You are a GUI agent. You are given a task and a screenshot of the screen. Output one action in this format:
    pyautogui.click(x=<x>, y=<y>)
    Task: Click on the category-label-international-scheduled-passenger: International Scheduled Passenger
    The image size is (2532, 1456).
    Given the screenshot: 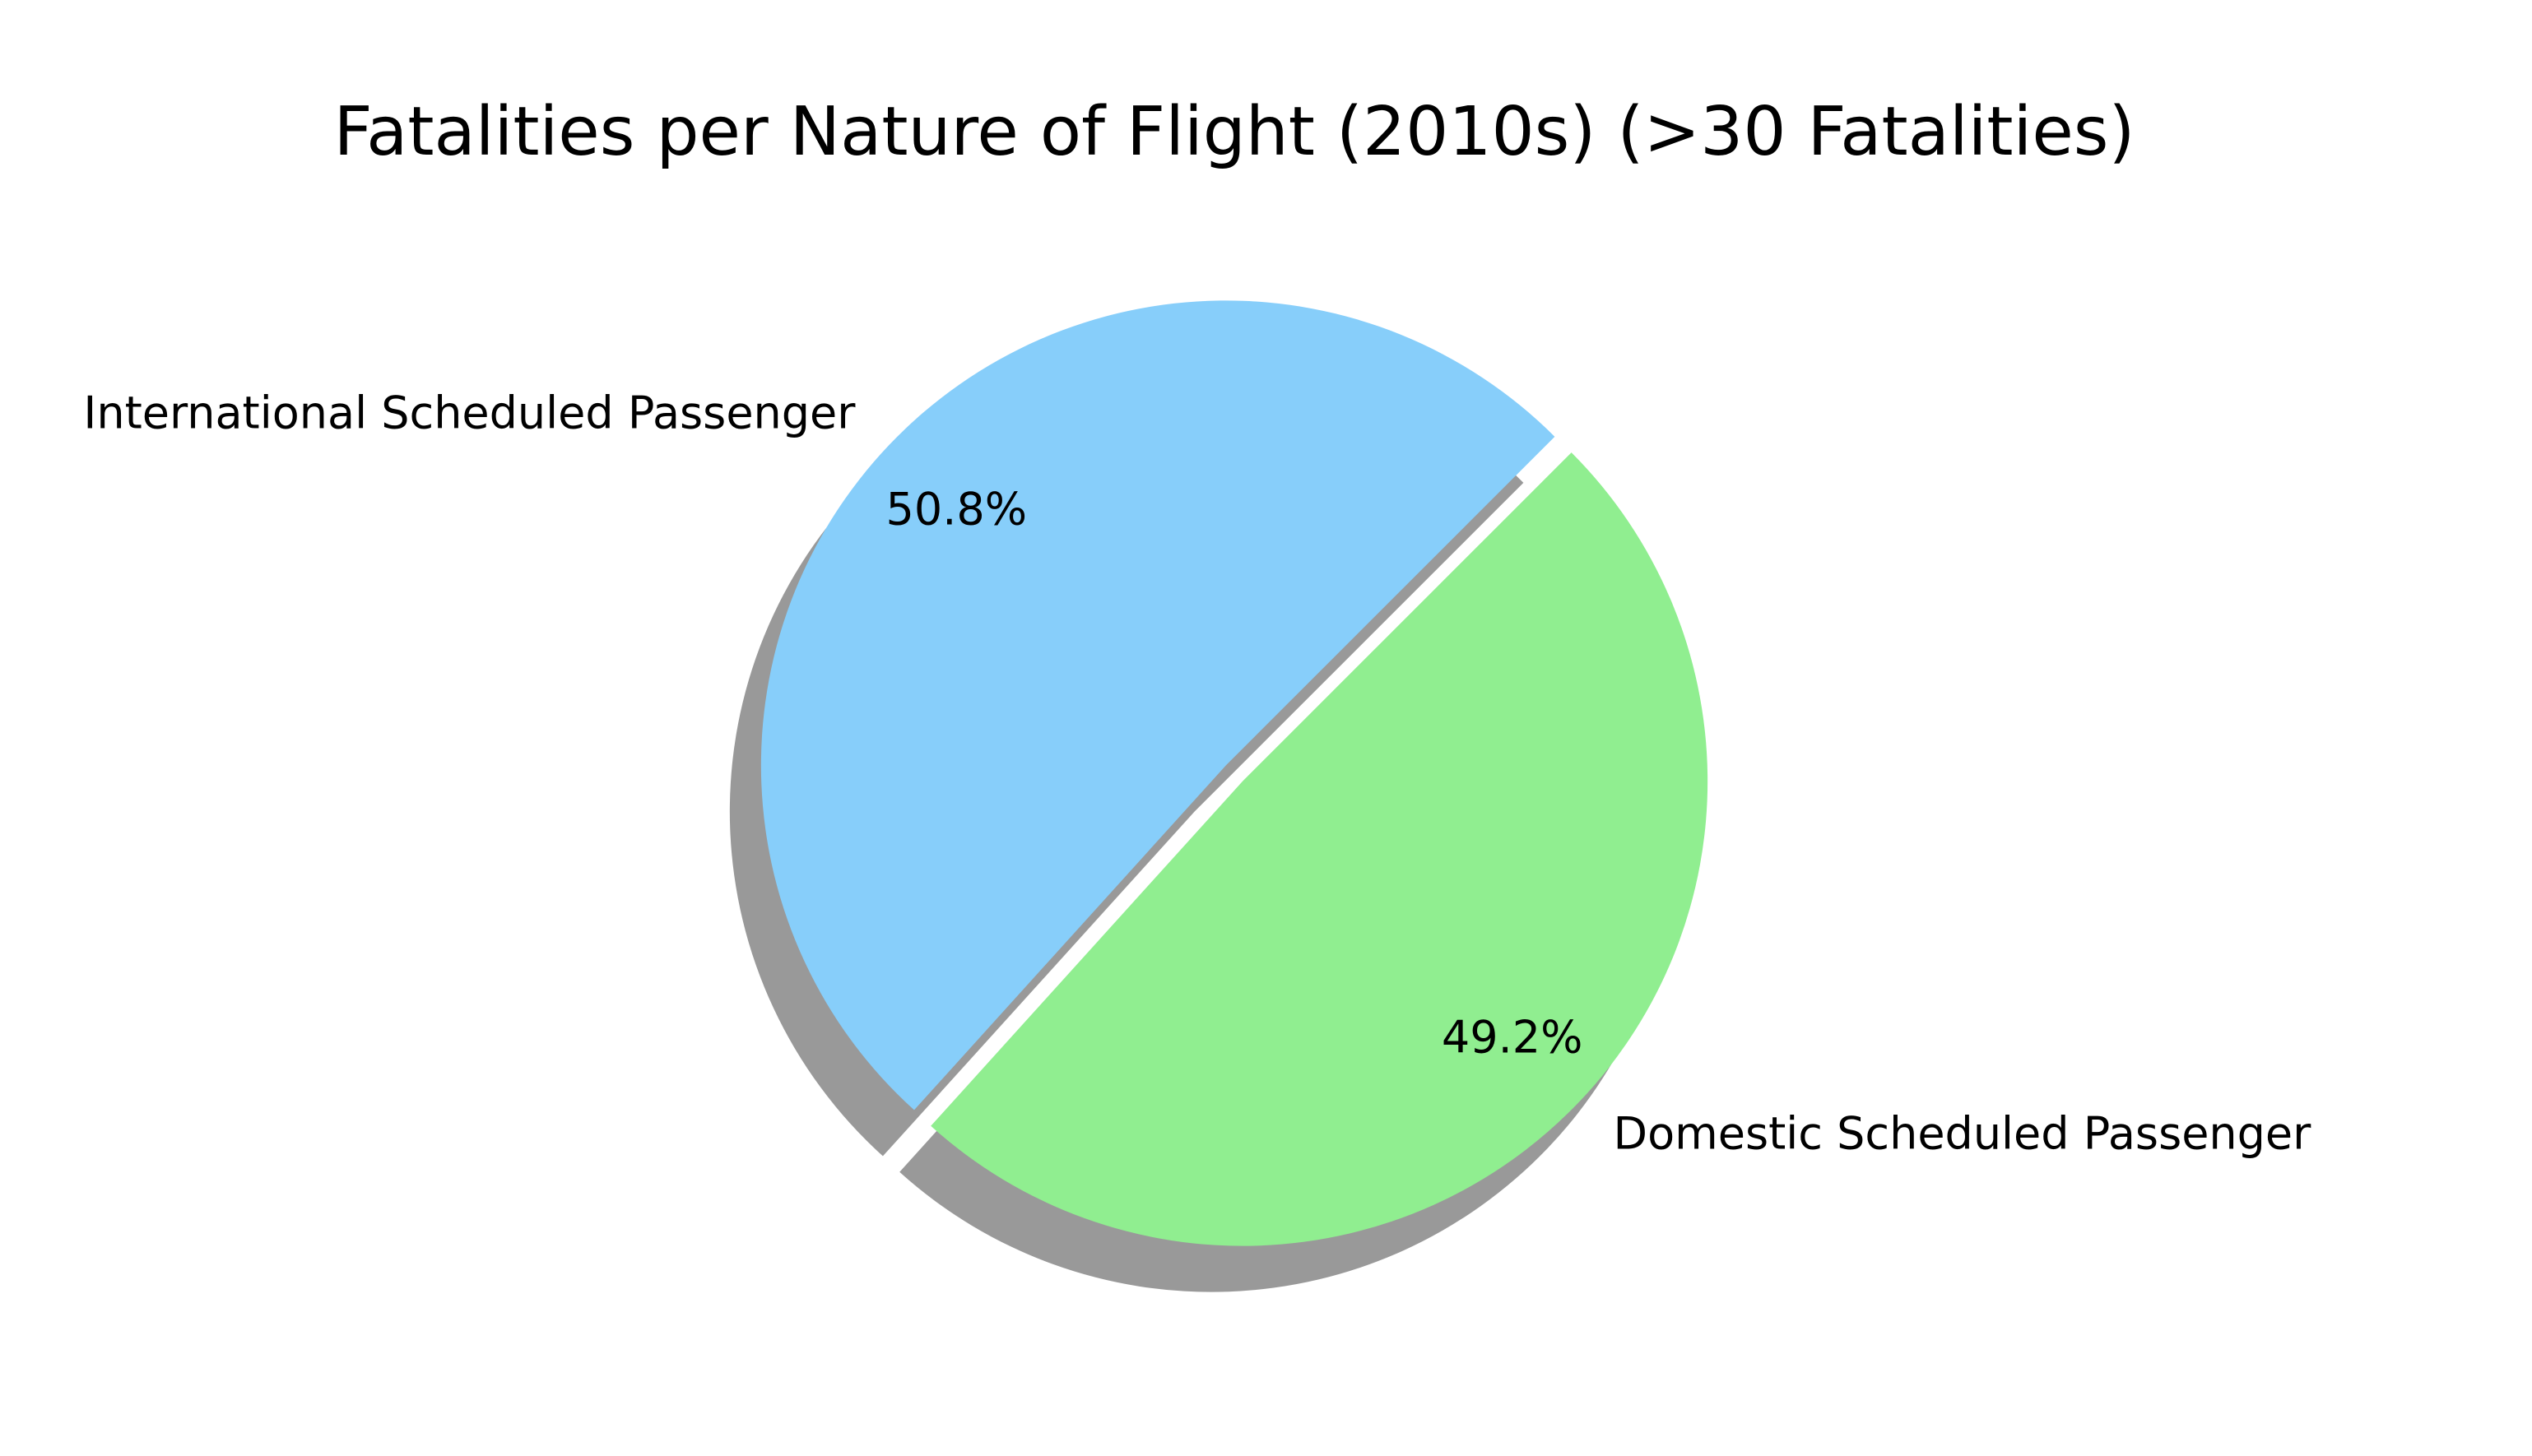 What is the action you would take?
    pyautogui.click(x=469, y=413)
    